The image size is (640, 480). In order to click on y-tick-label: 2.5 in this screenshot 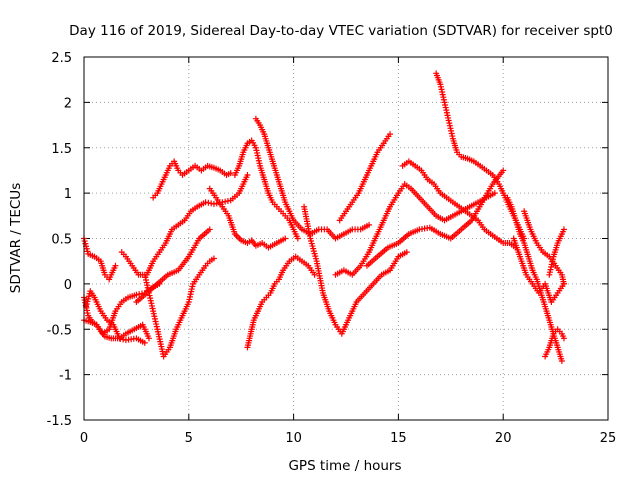, I will do `click(61, 58)`.